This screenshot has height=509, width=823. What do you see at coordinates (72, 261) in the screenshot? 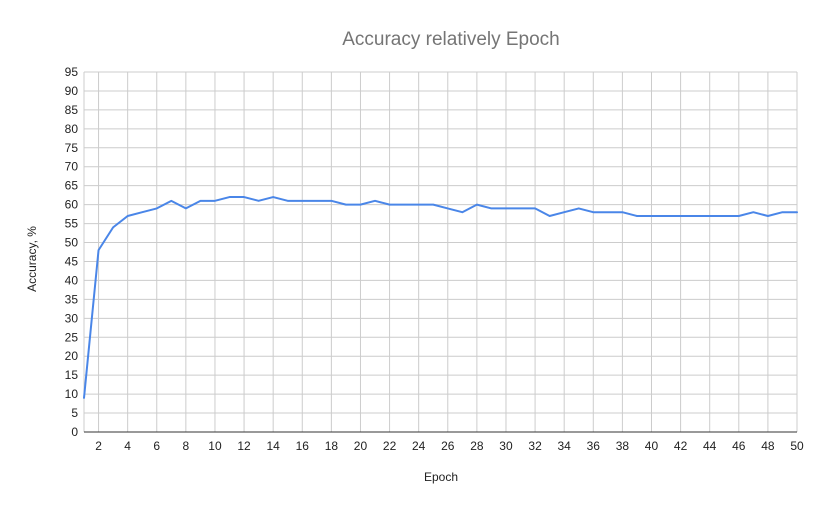
I see `y-tick-label: 45` at bounding box center [72, 261].